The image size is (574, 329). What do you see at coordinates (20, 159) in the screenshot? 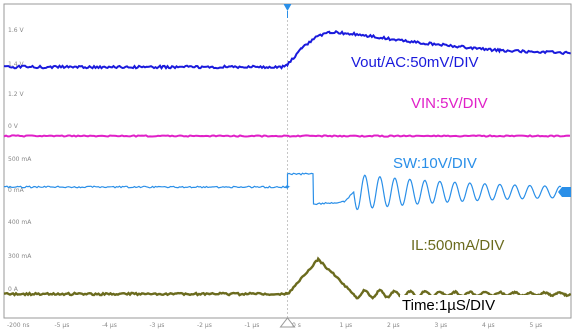
I see `y-tick-label: 500 mA` at bounding box center [20, 159].